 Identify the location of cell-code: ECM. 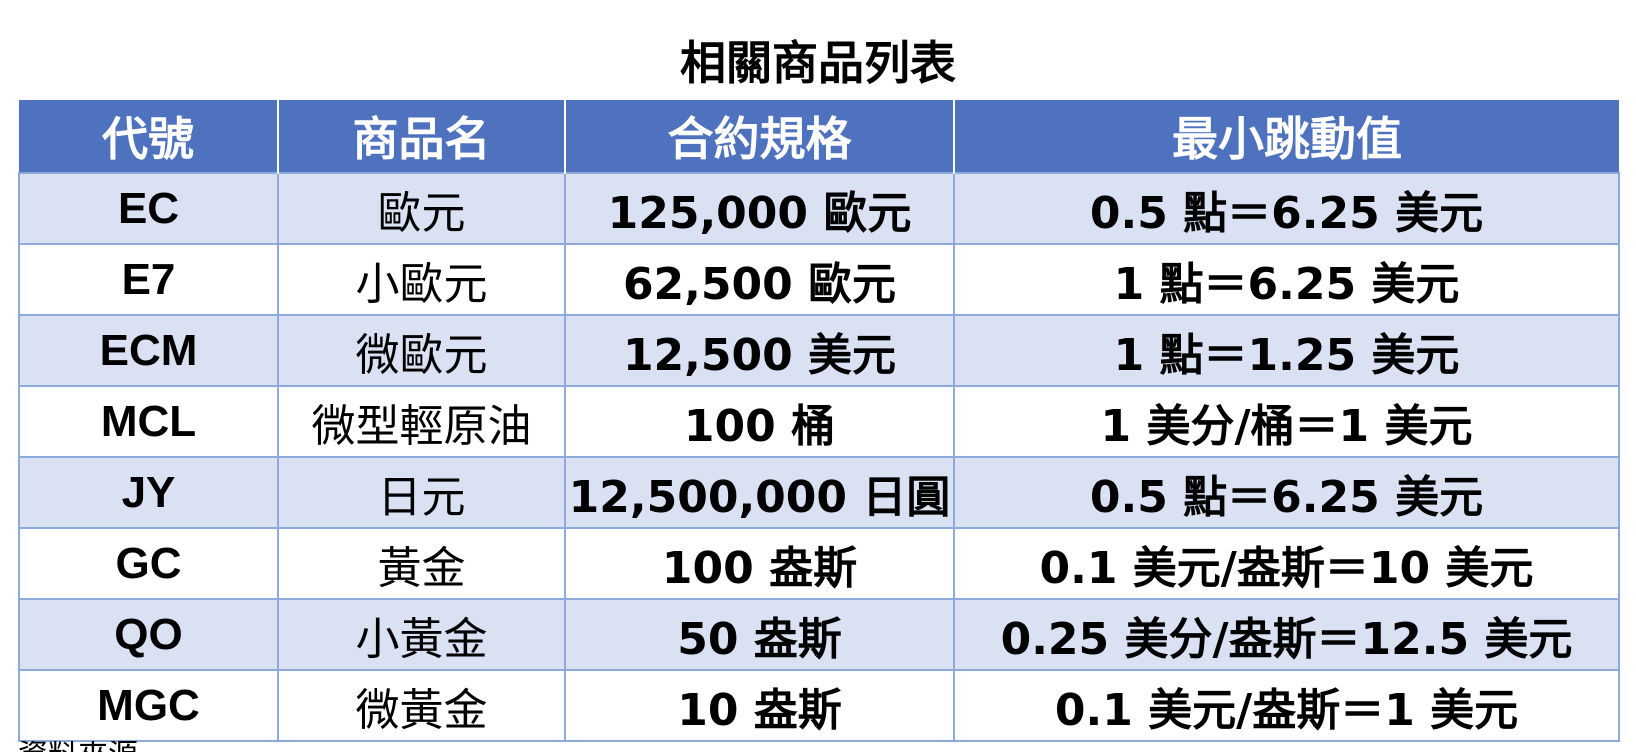
(148, 350).